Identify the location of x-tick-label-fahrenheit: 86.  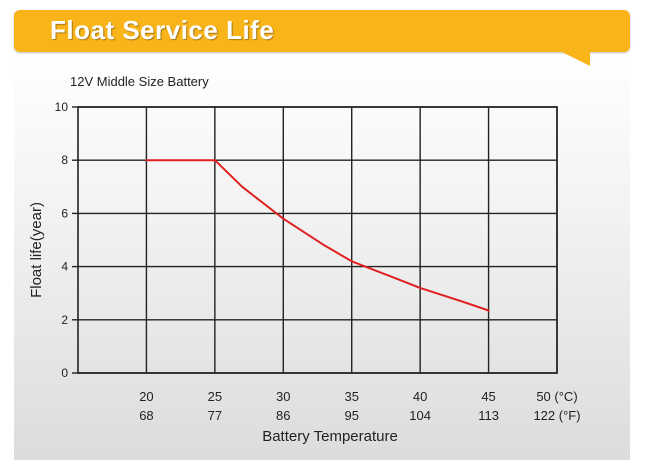
(283, 415).